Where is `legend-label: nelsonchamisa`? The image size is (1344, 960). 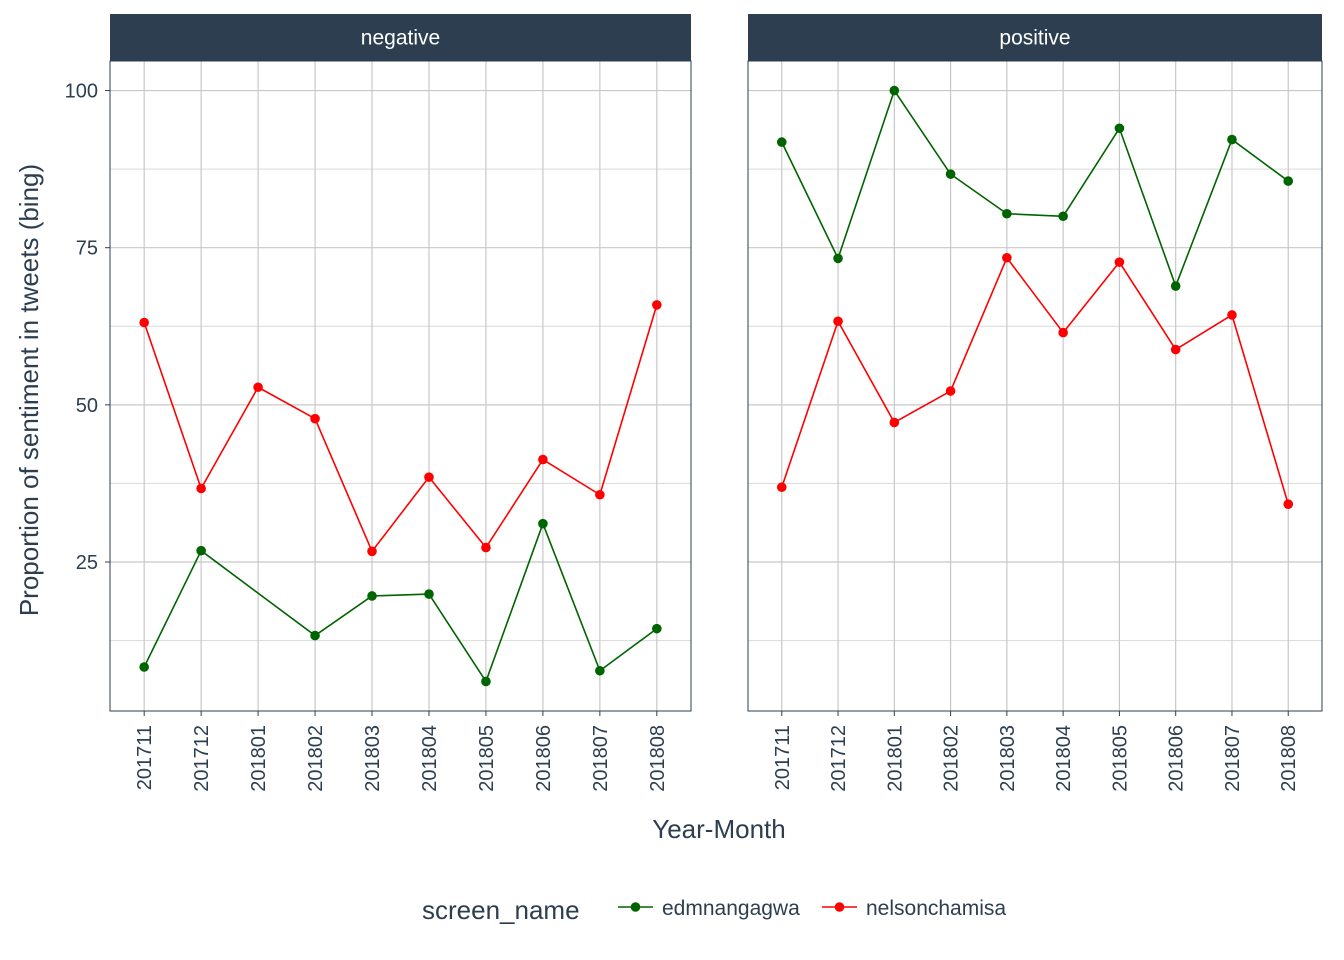
legend-label: nelsonchamisa is located at coordinates (936, 908).